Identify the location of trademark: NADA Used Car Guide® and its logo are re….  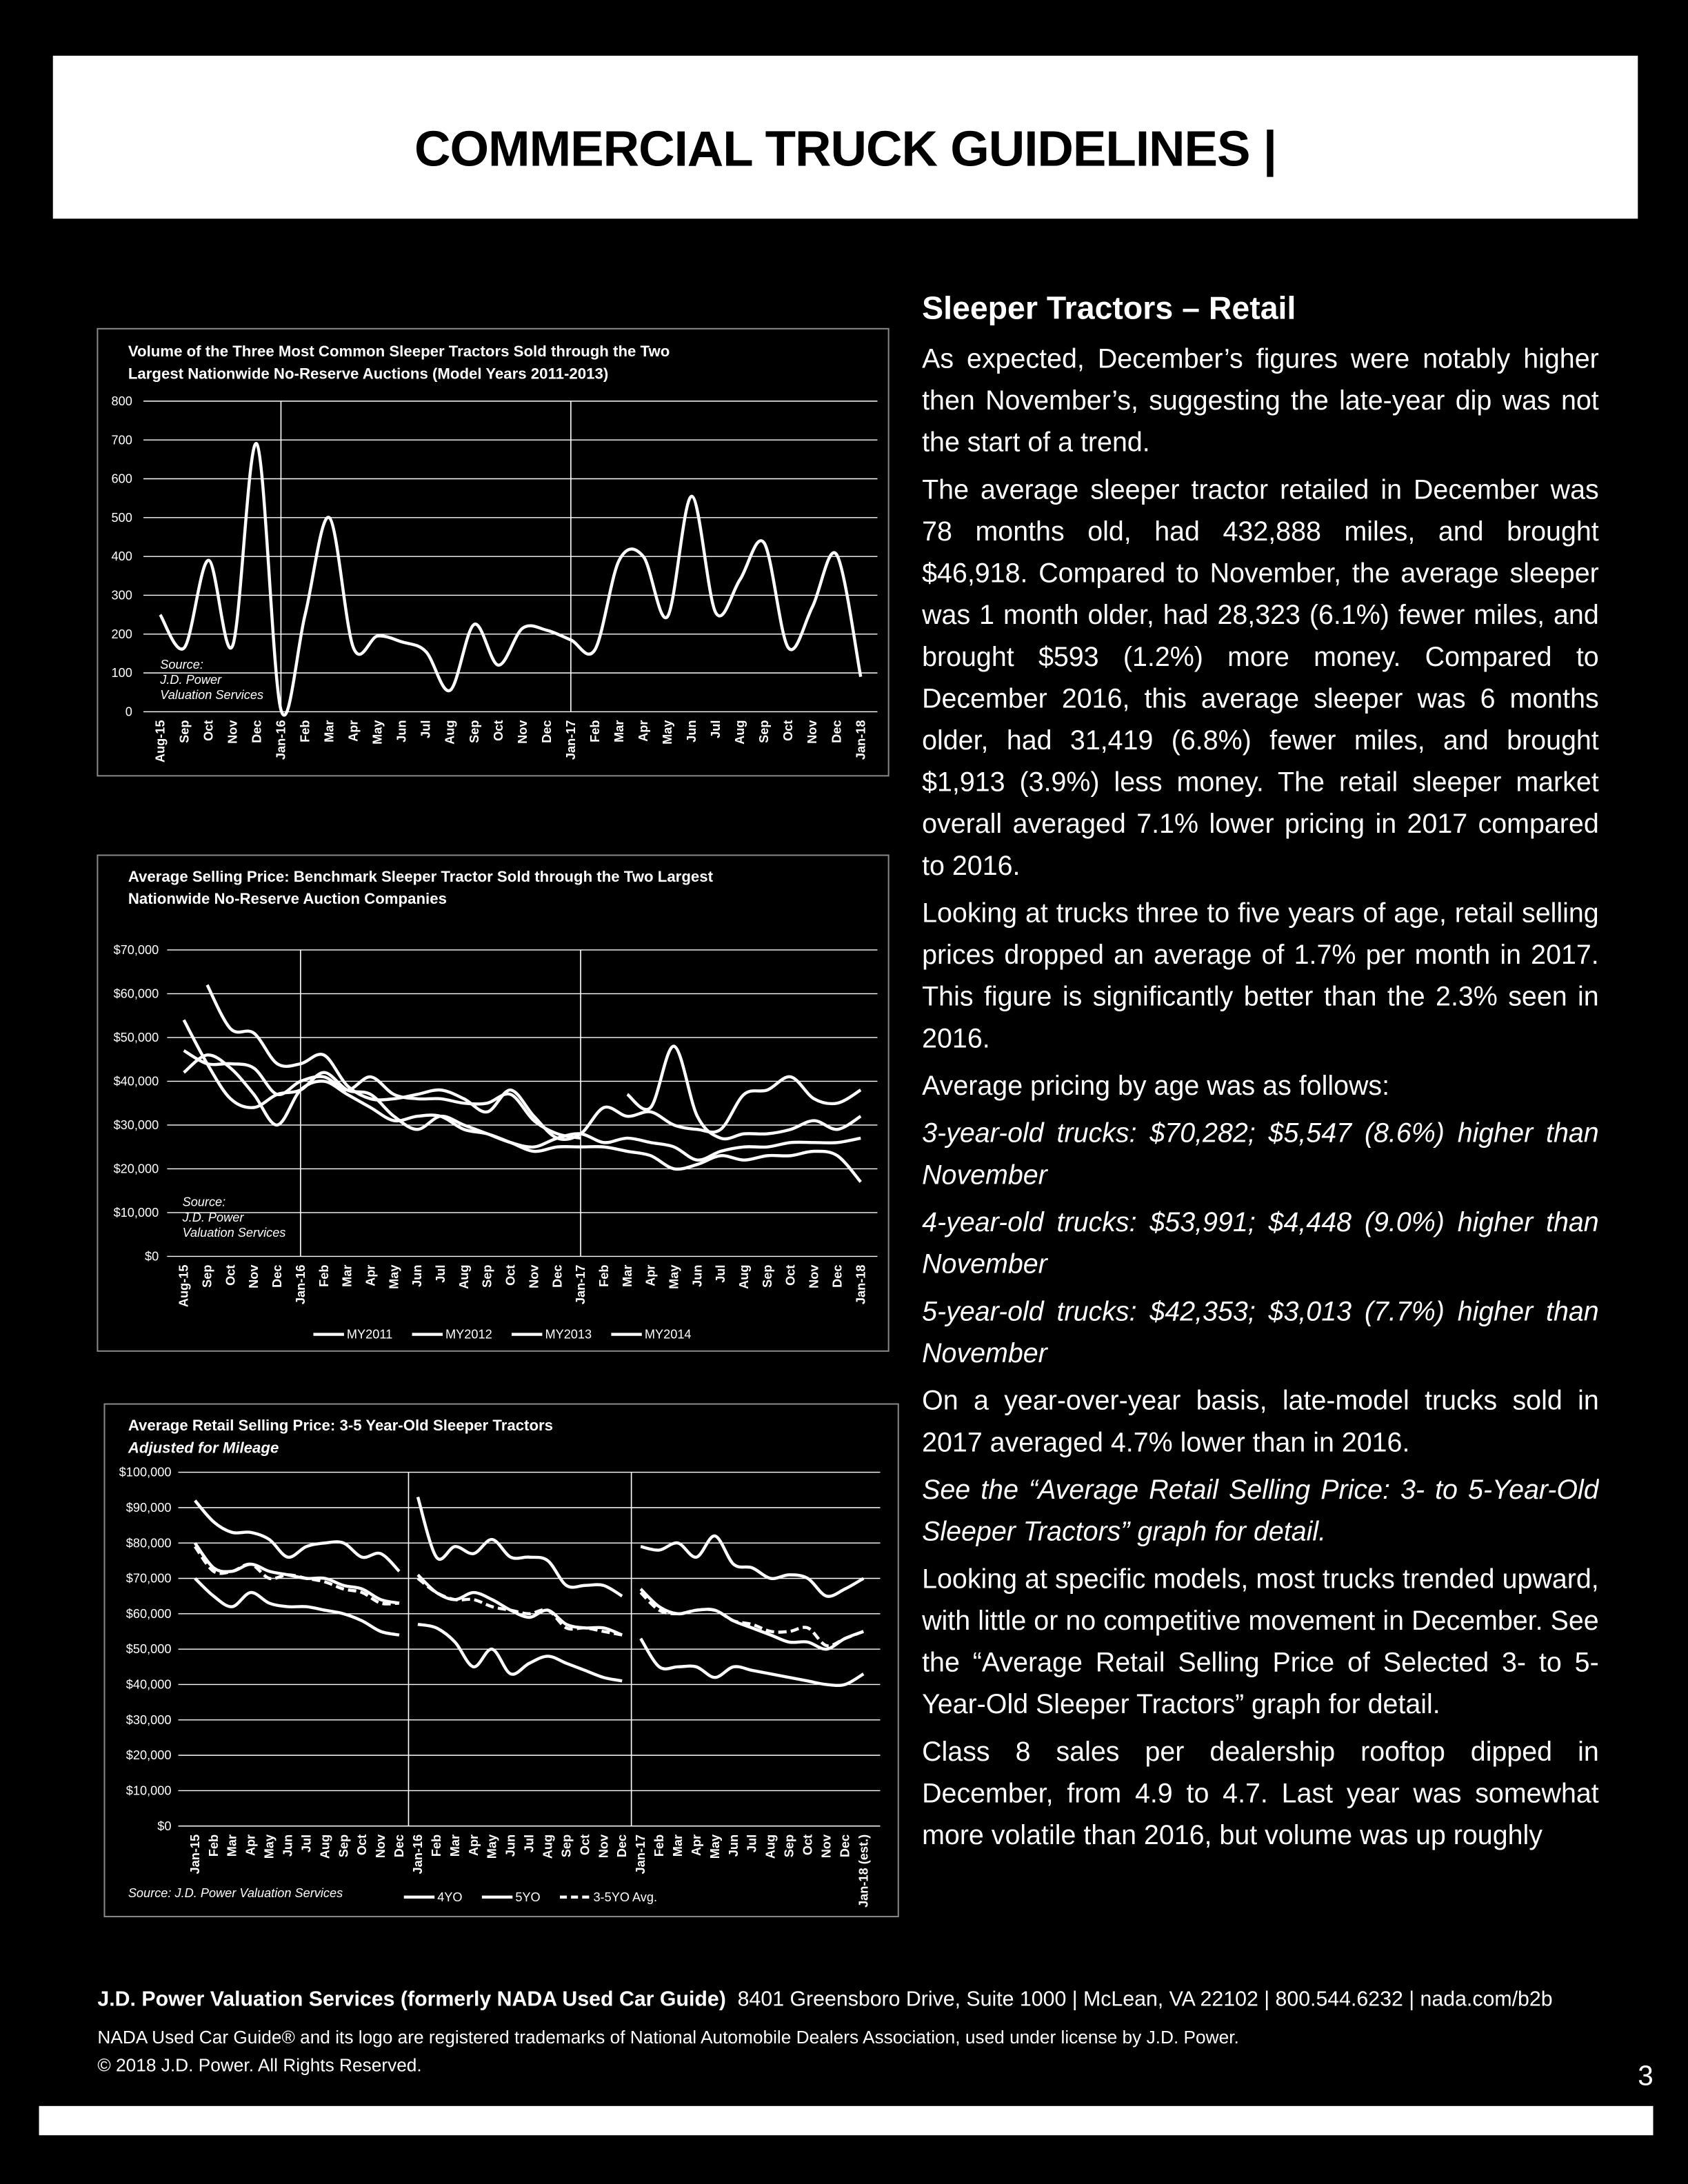
(668, 2037).